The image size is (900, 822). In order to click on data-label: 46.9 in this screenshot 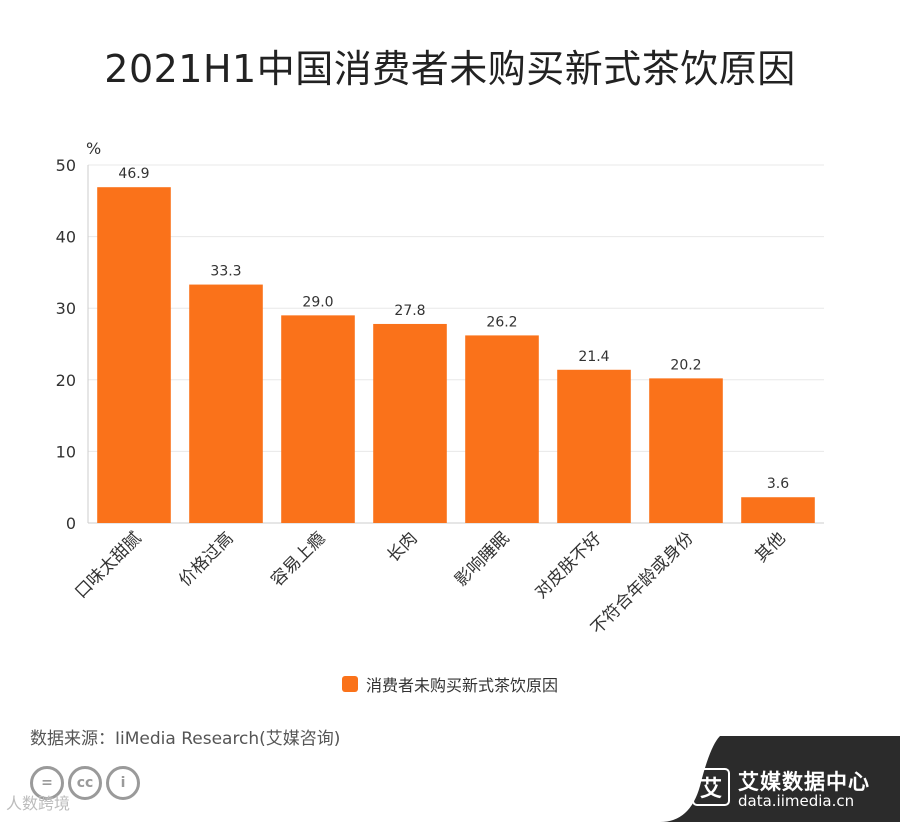, I will do `click(133, 174)`.